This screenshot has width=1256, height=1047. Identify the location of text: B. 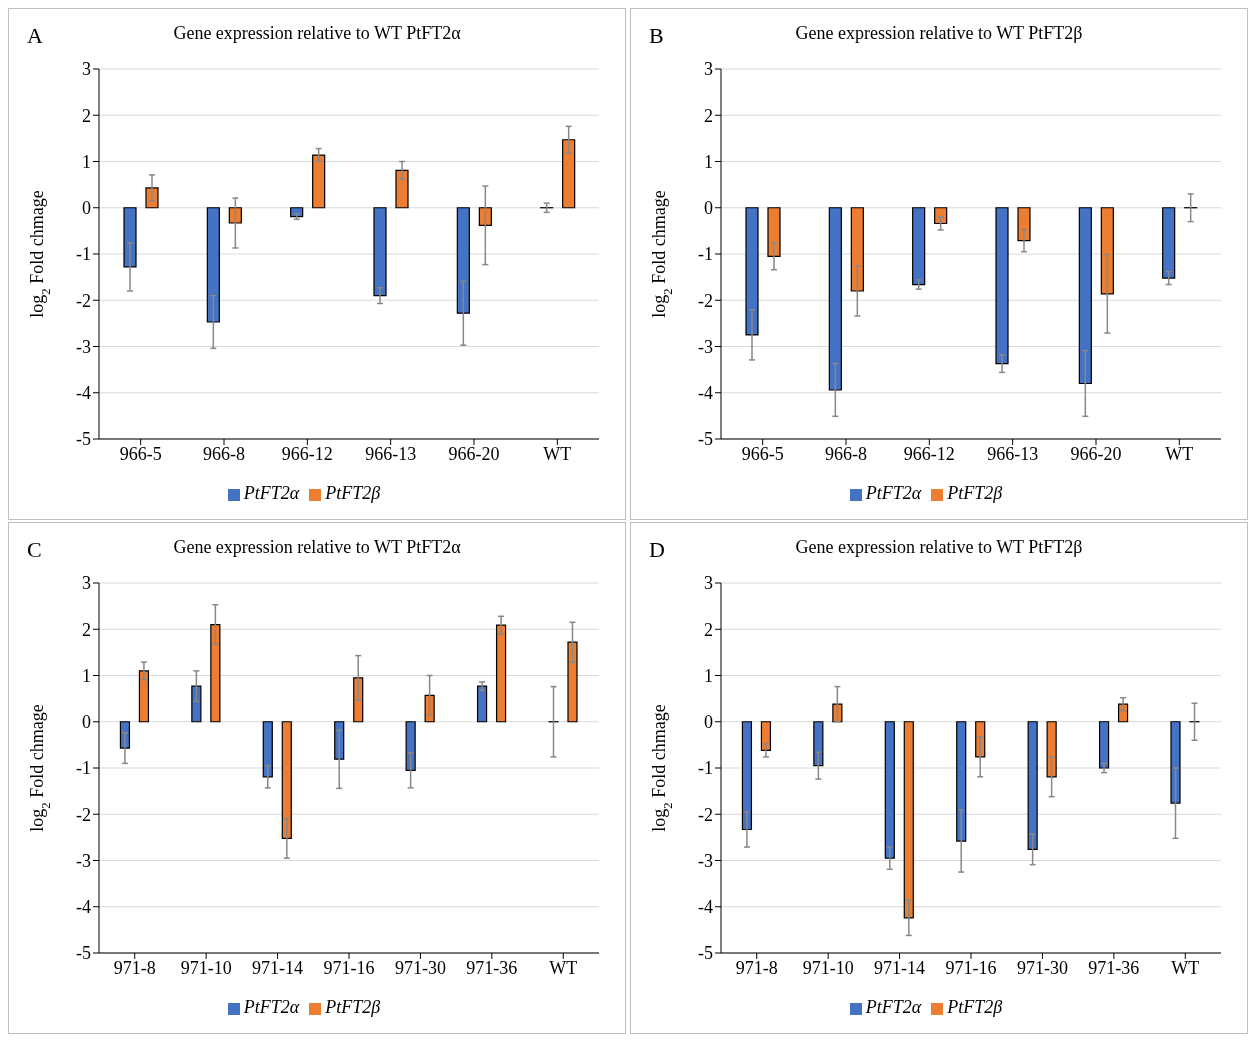
(656, 36).